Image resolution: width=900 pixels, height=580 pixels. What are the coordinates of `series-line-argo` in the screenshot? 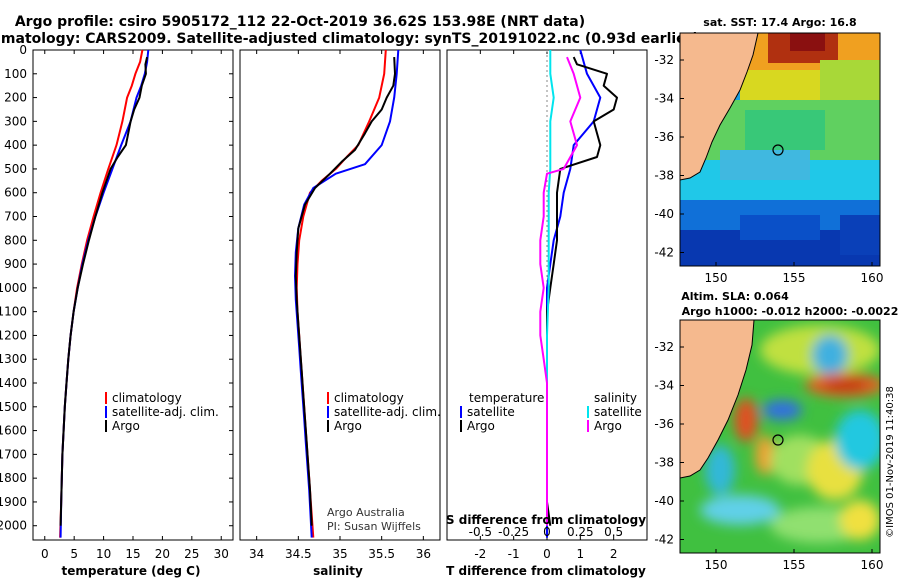 It's located at (104, 291).